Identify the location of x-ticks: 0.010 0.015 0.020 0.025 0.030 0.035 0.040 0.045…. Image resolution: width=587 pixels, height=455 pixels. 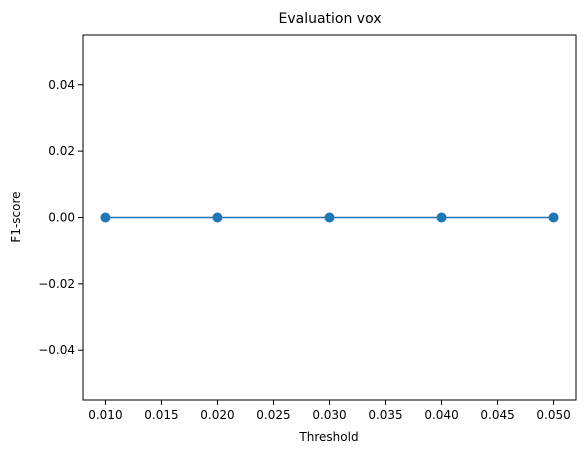
(329, 411).